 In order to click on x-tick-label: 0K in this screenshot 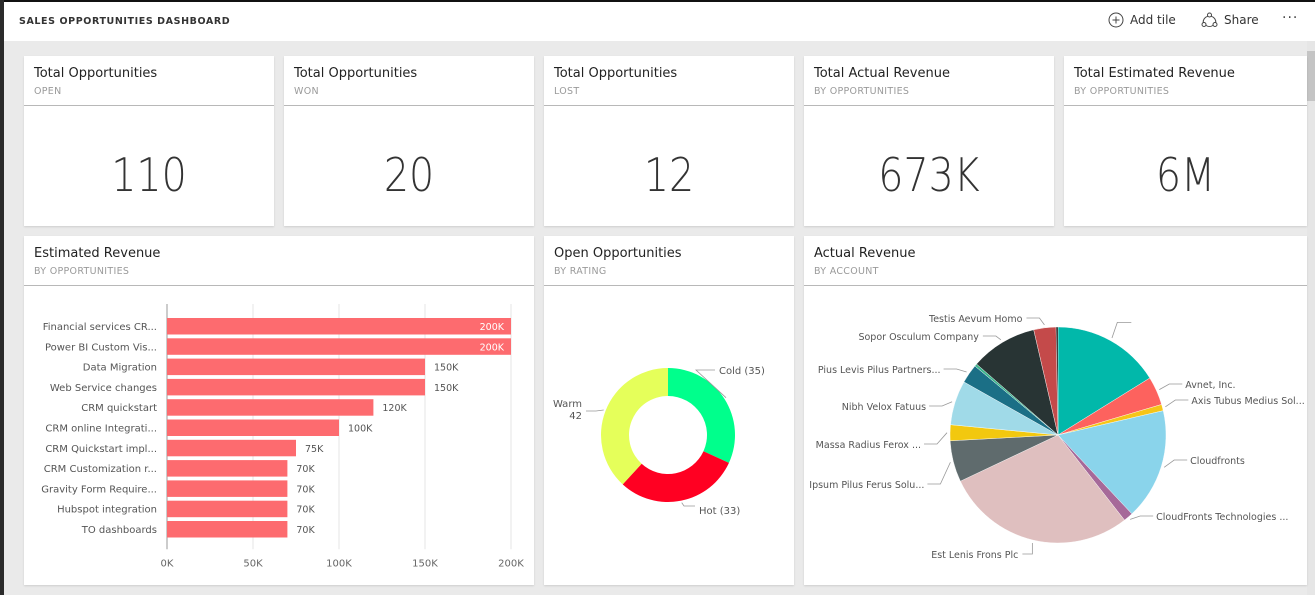, I will do `click(167, 563)`.